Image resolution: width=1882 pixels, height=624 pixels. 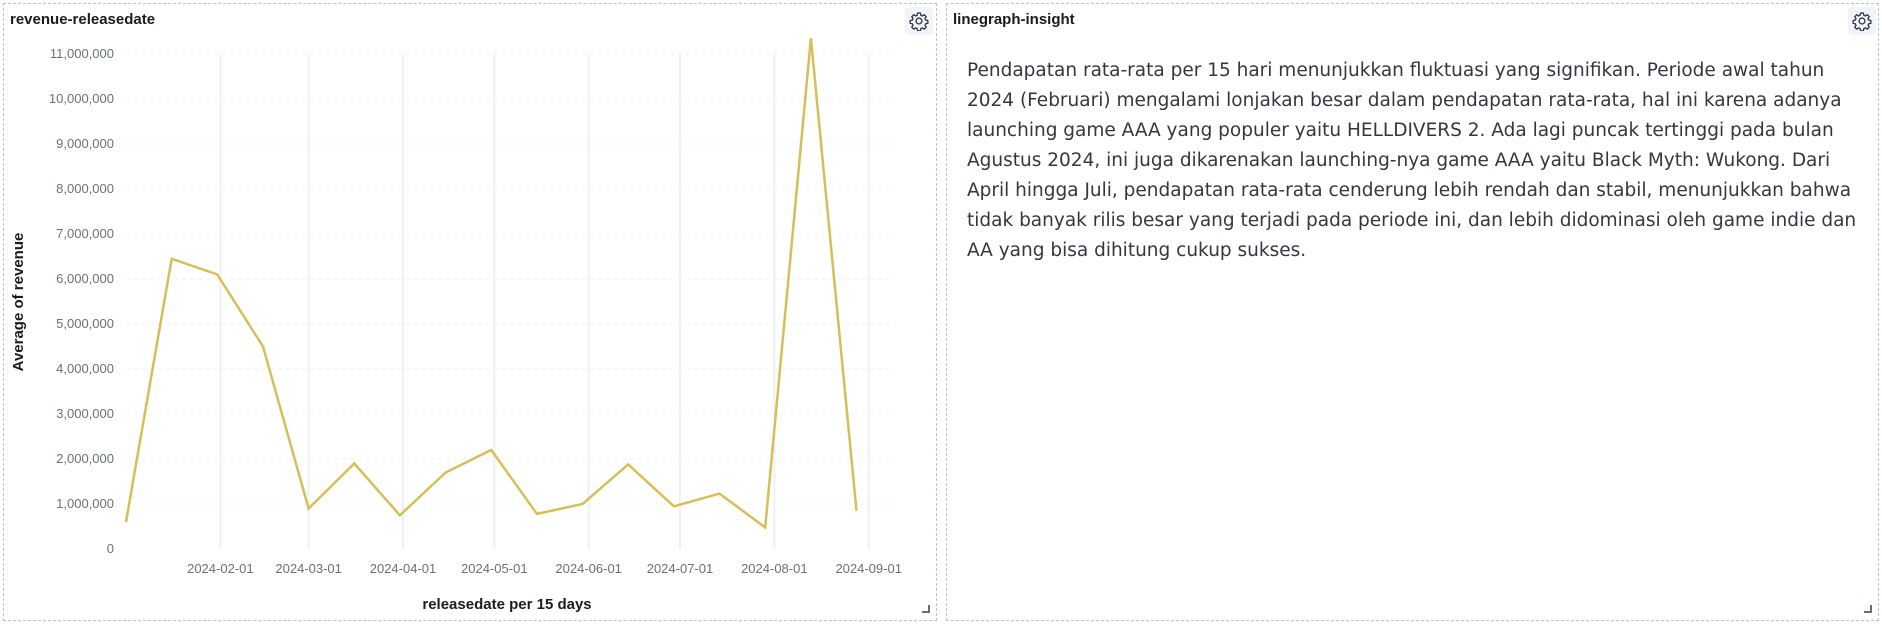 I want to click on x-tick-label: 2024-02-01, so click(x=220, y=568).